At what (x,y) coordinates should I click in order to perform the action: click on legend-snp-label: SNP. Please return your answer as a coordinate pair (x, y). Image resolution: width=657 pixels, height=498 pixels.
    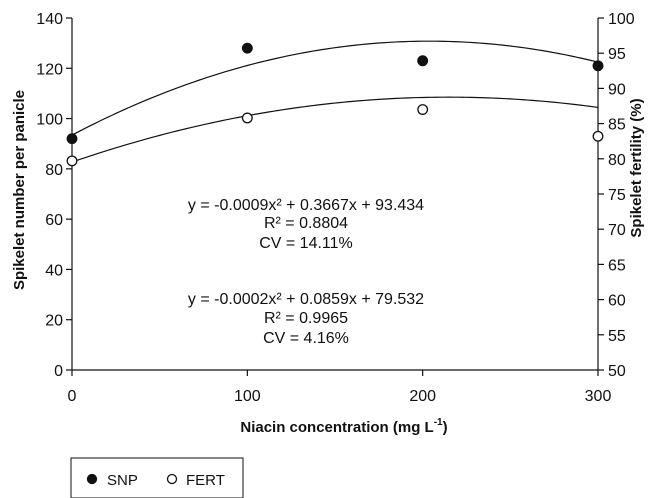
    Looking at the image, I should click on (122, 480).